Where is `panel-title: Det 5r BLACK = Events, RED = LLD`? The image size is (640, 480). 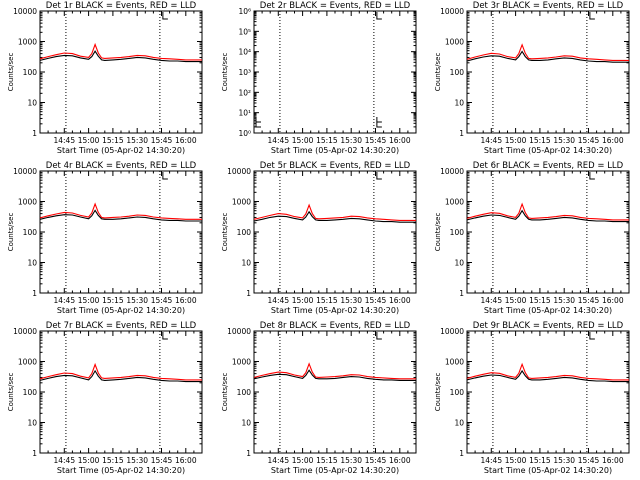 panel-title: Det 5r BLACK = Events, RED = LLD is located at coordinates (335, 166).